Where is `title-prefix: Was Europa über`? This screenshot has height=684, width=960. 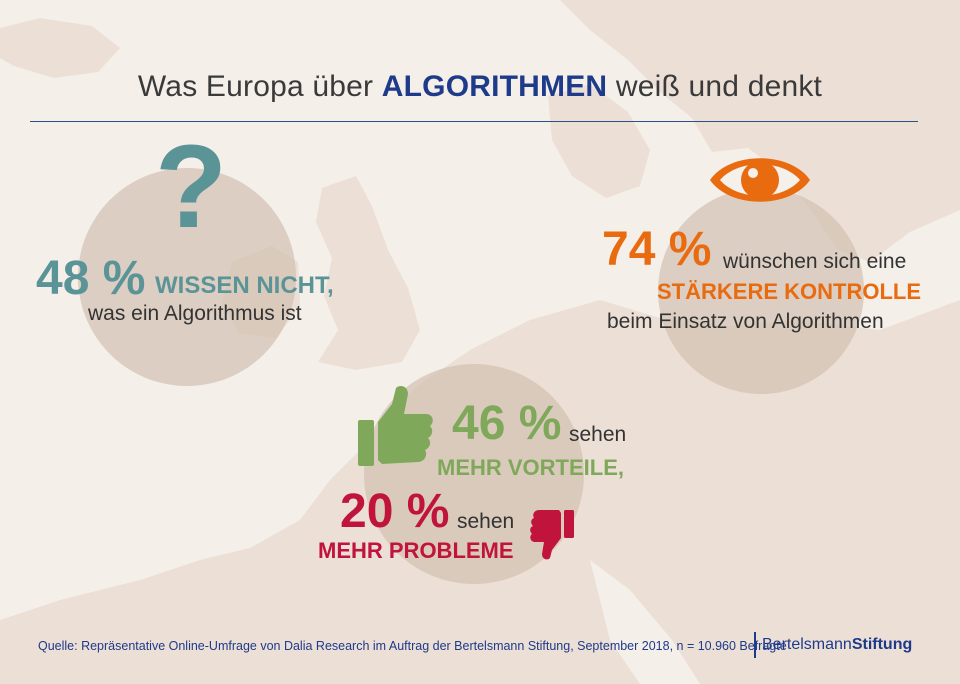
title-prefix: Was Europa über is located at coordinates (259, 86).